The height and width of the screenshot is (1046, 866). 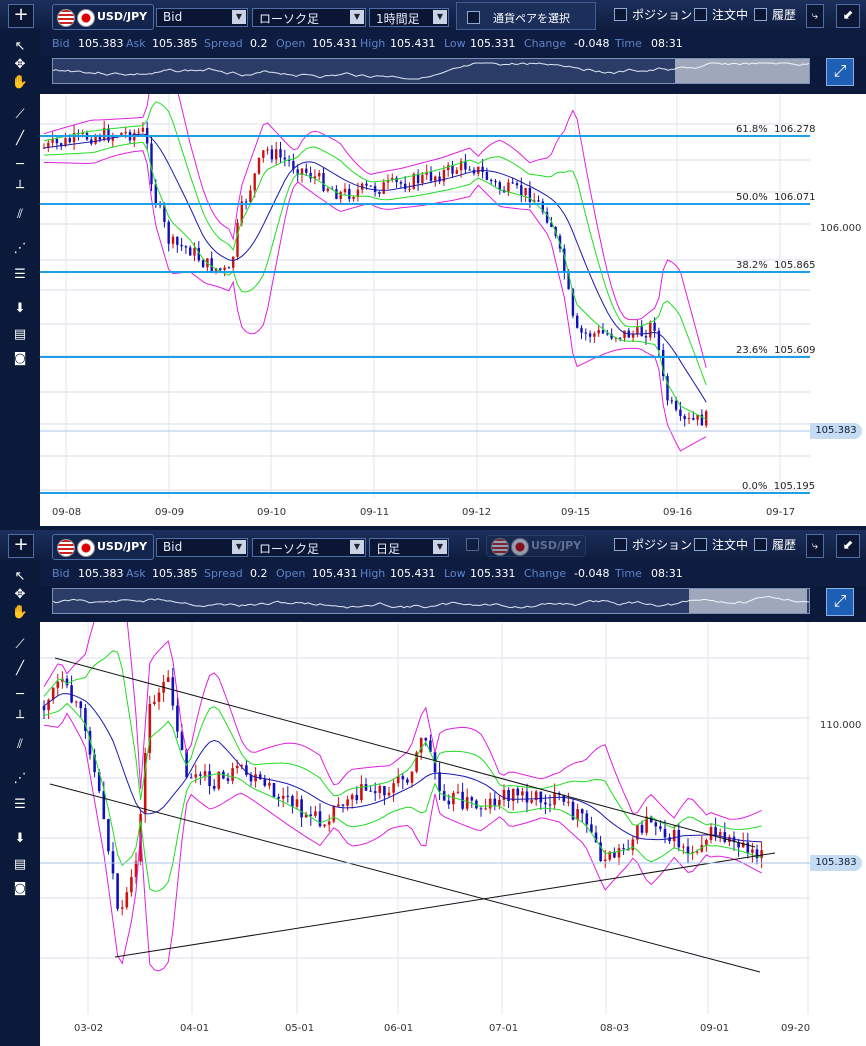 What do you see at coordinates (472, 544) in the screenshot?
I see `compare-pair-checkbox` at bounding box center [472, 544].